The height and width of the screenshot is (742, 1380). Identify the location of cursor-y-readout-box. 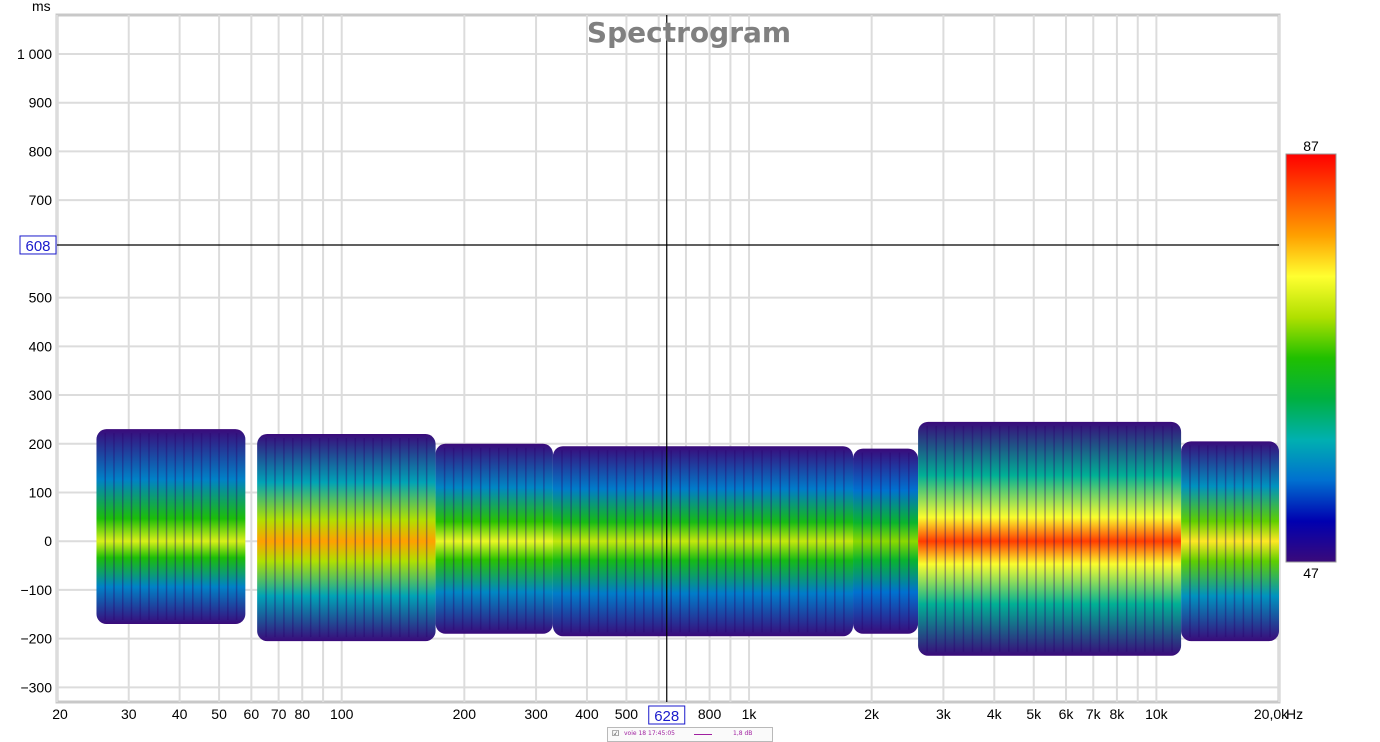
(38, 245).